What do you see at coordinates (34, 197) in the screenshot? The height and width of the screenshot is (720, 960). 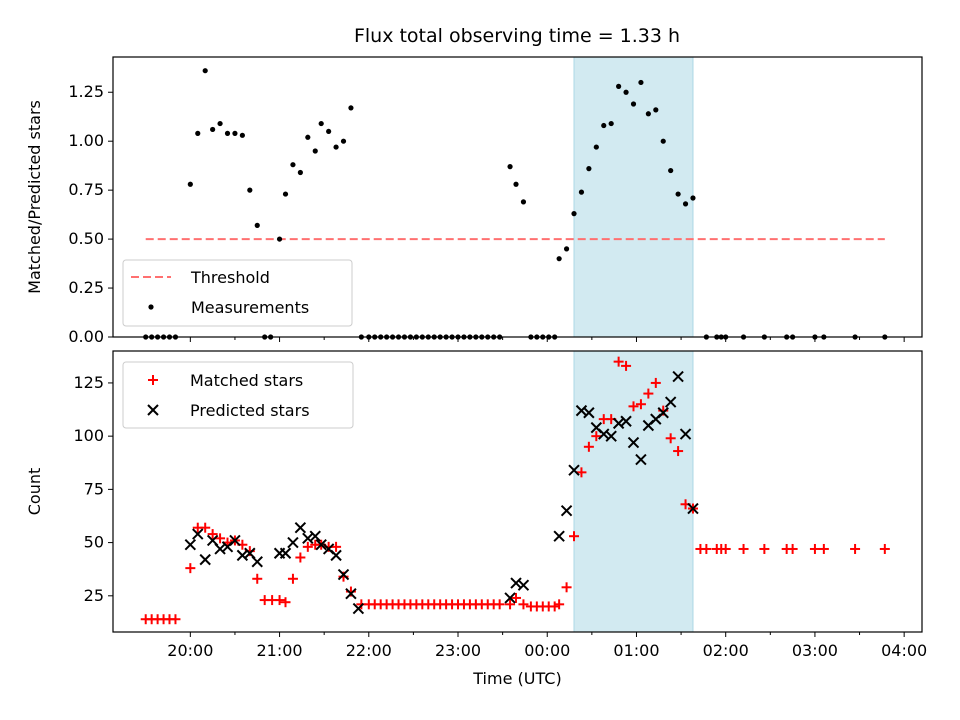 I see `y-axis-label: Matched/Predicted stars` at bounding box center [34, 197].